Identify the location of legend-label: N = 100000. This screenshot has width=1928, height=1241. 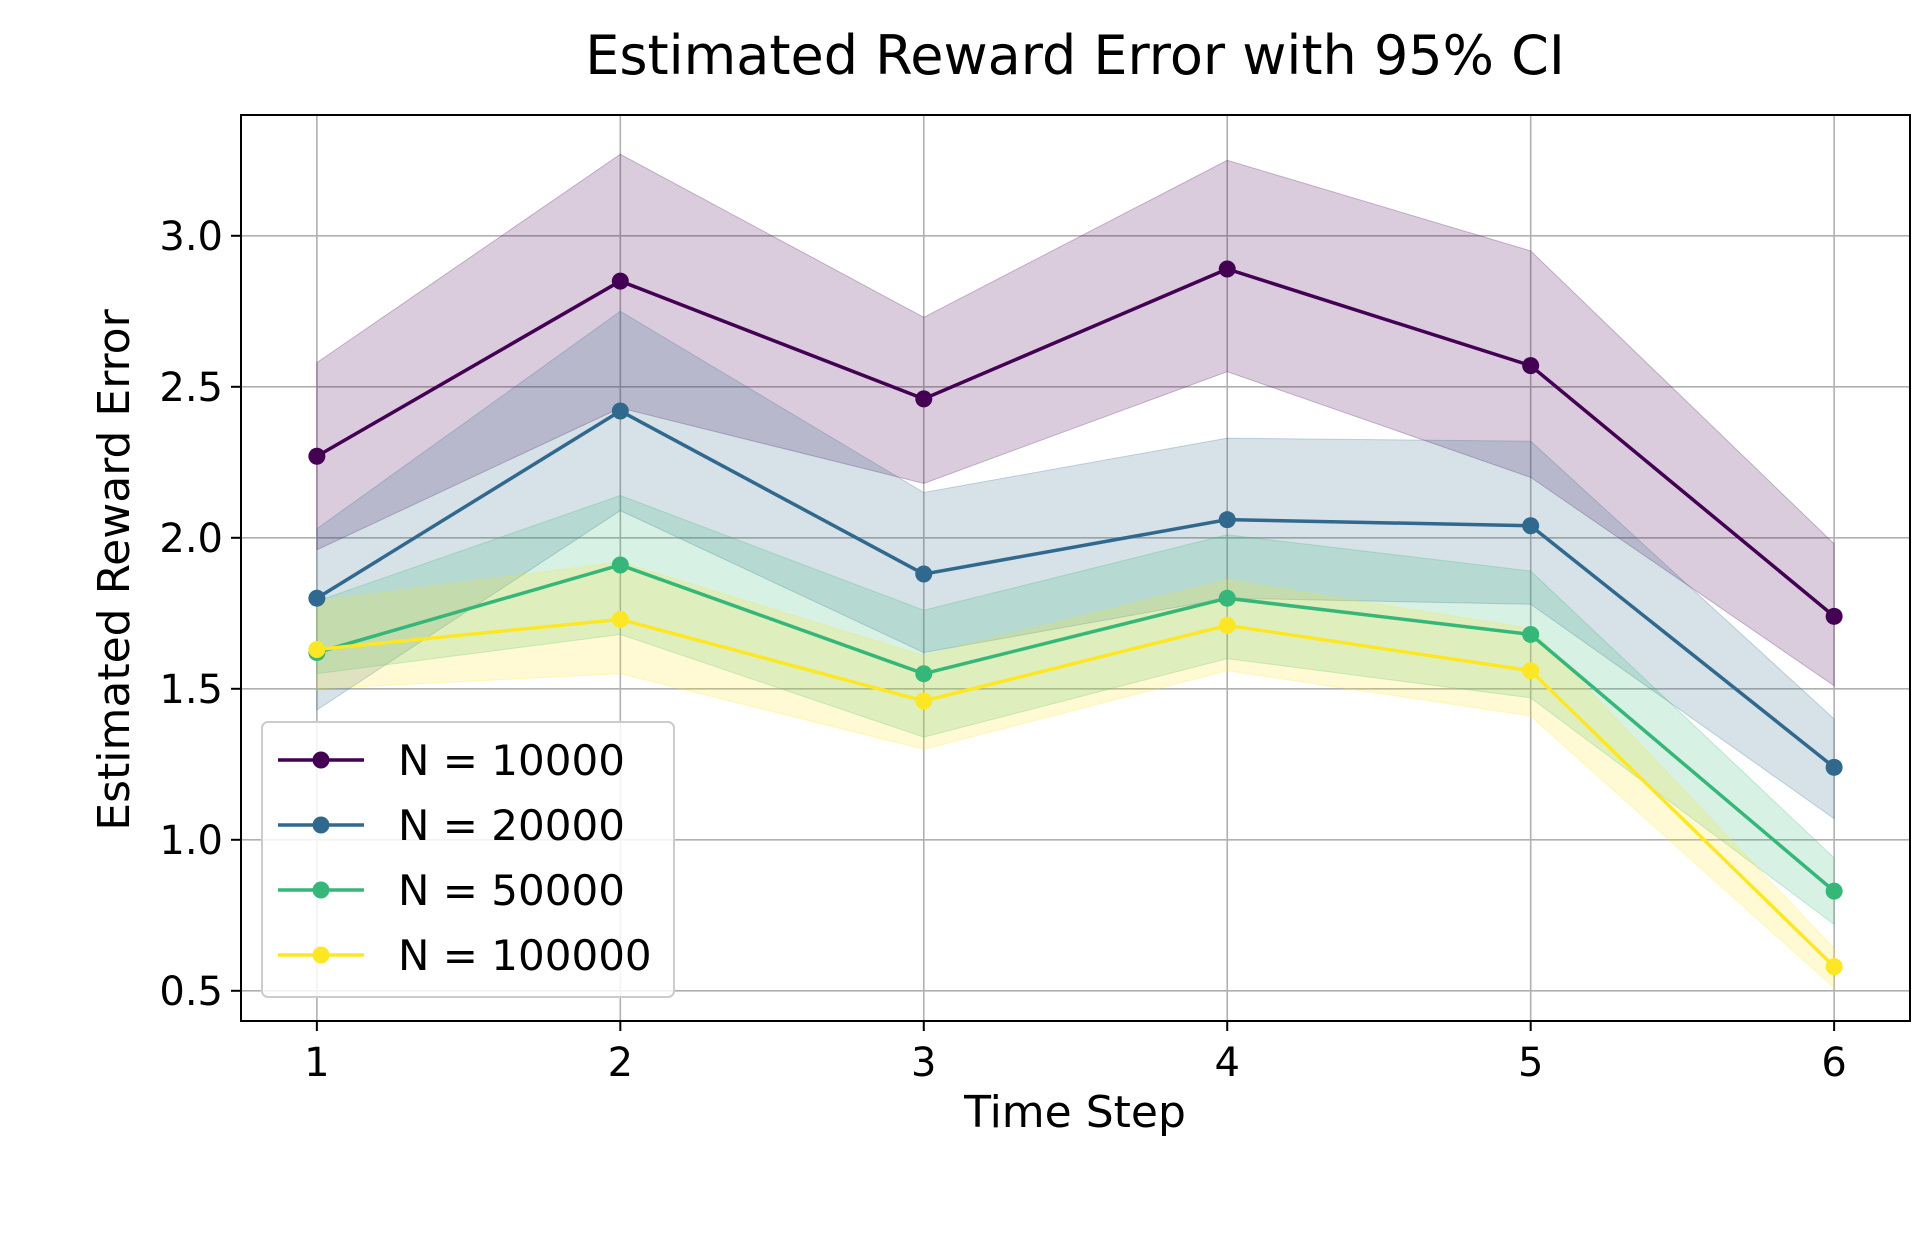
(525, 955).